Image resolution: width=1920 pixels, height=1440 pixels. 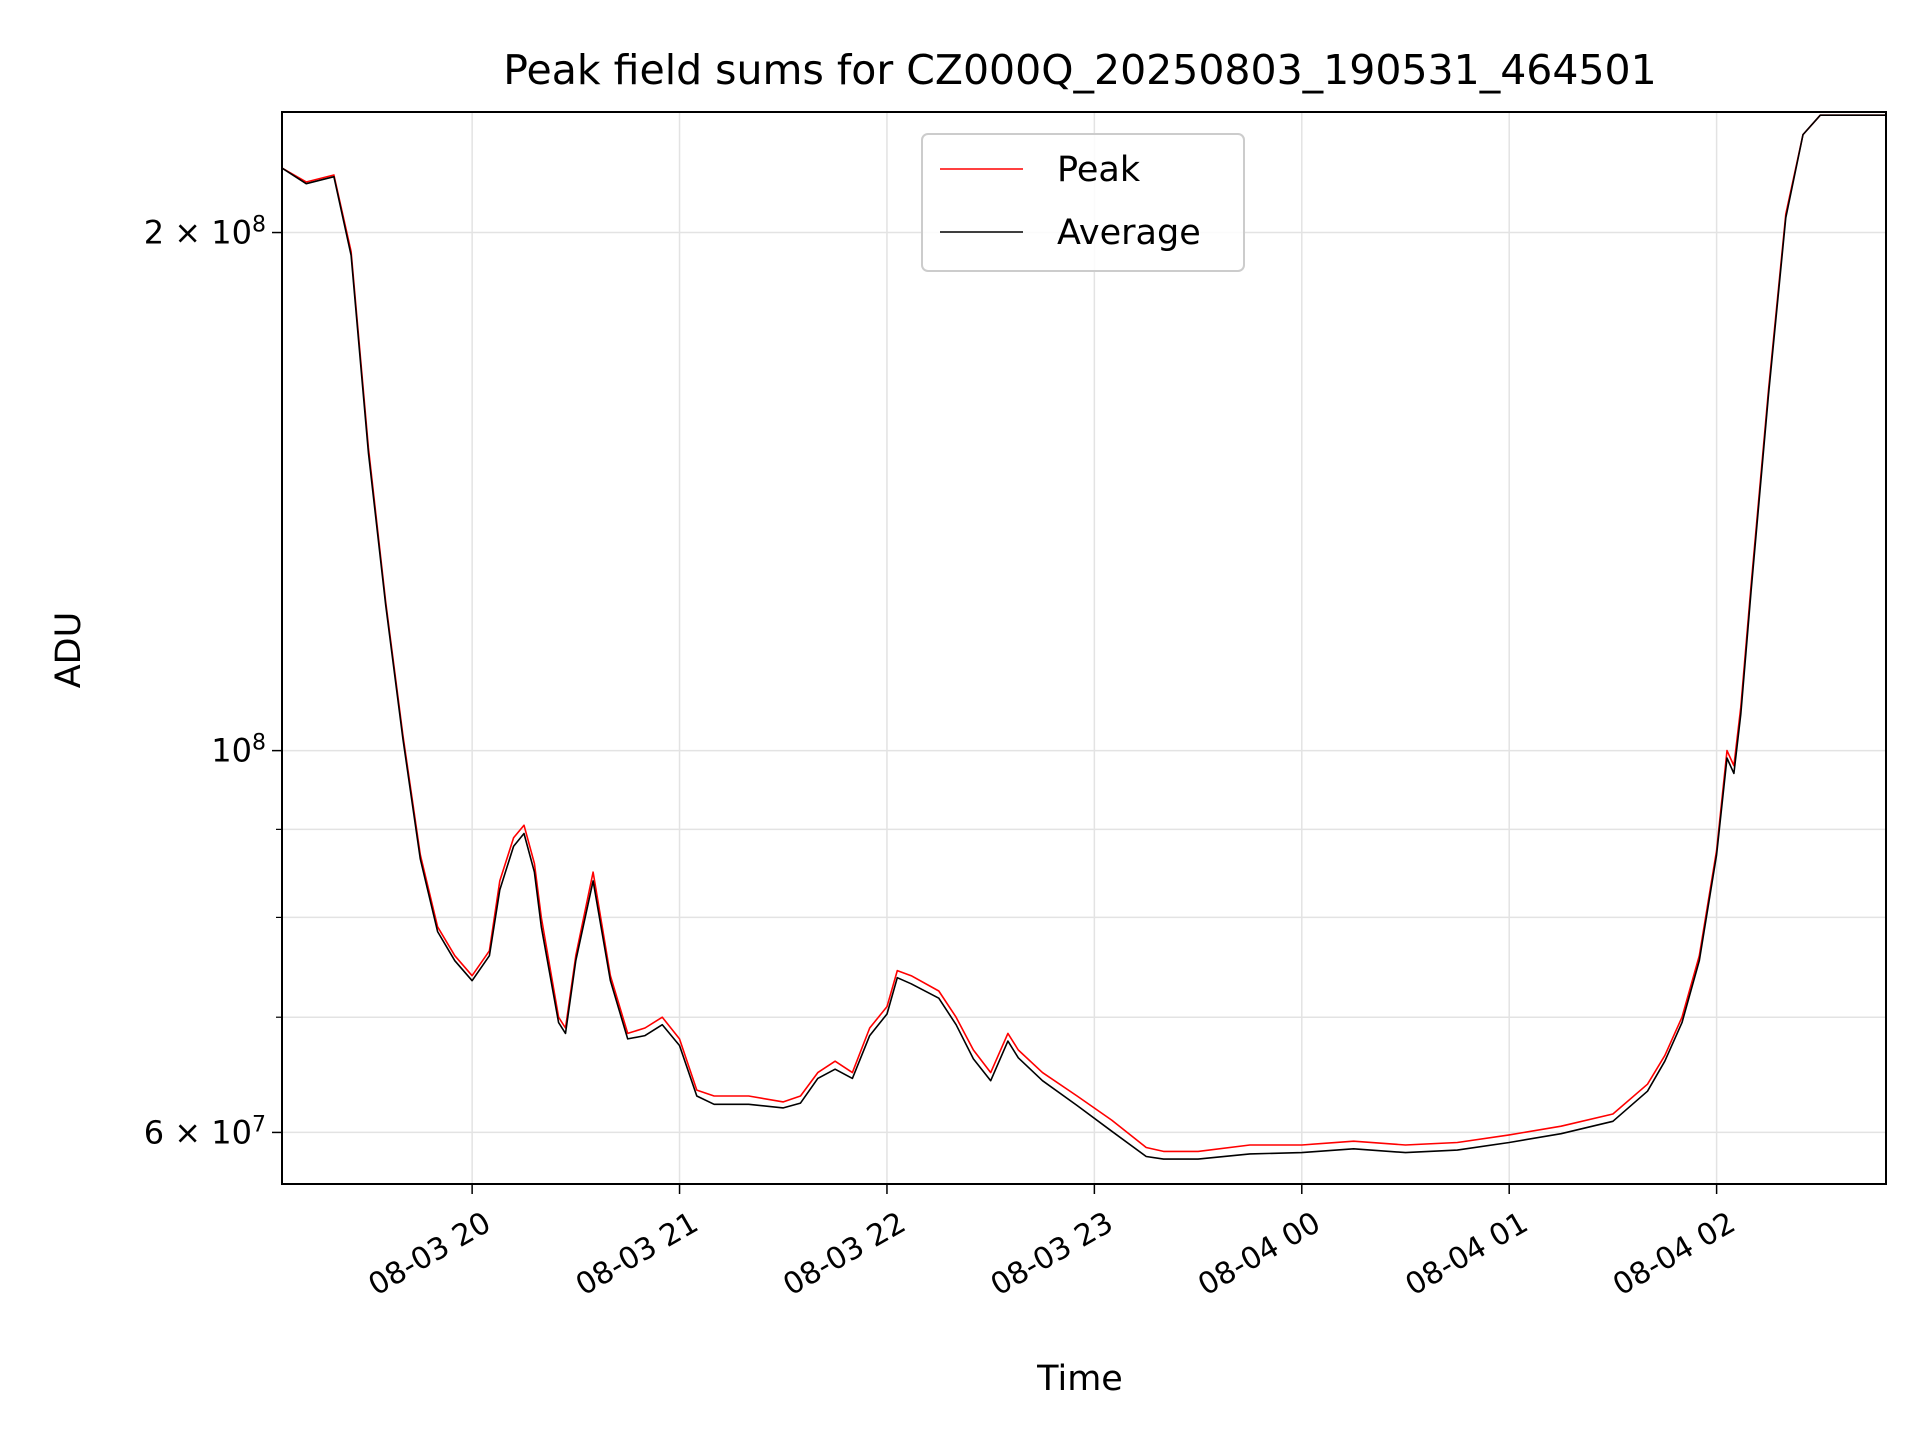 What do you see at coordinates (1129, 233) in the screenshot?
I see `legend-average-label: Average` at bounding box center [1129, 233].